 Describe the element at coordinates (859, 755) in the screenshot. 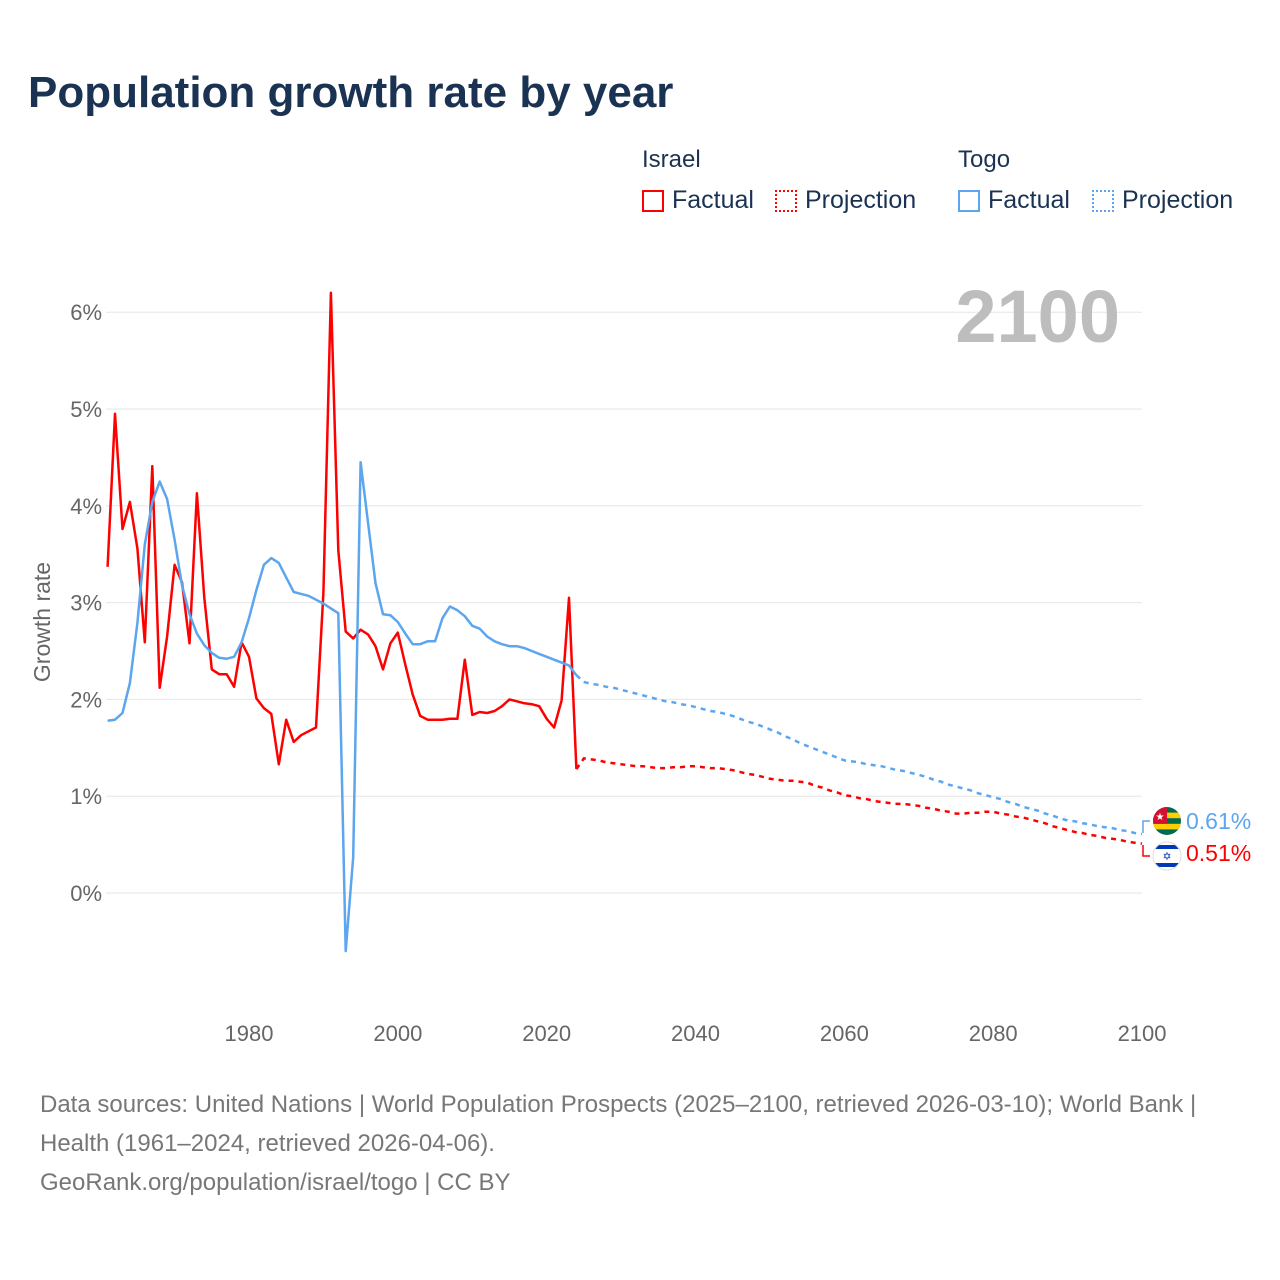

I see `togo-projection-line` at that location.